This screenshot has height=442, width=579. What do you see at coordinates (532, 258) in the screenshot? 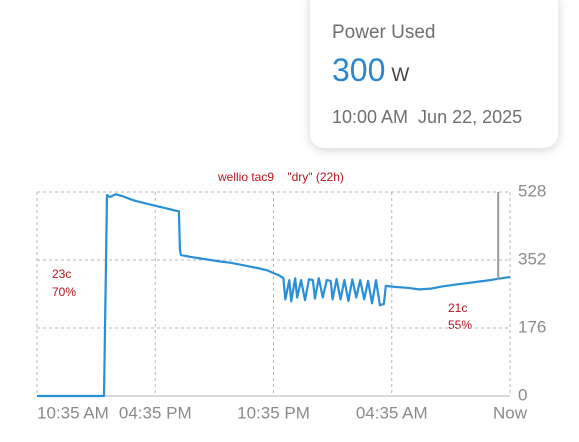
I see `y-tick-label: 352` at bounding box center [532, 258].